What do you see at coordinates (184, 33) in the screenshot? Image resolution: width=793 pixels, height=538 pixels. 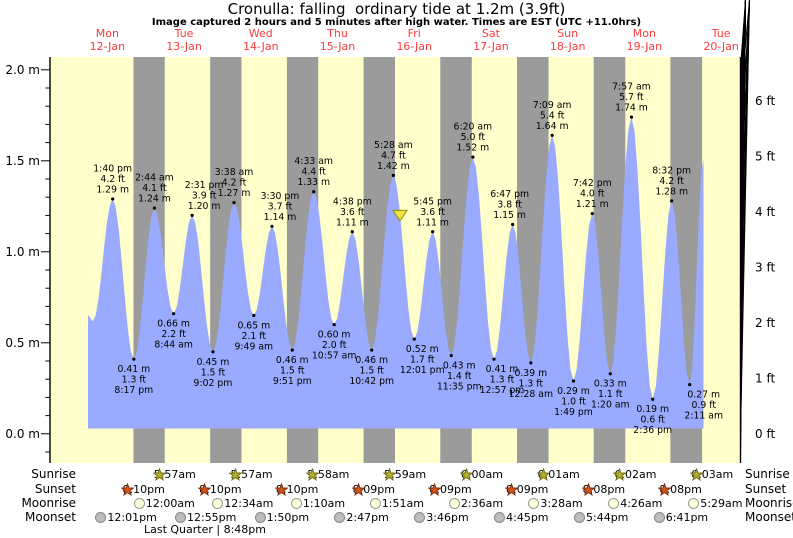 I see `day-name: Tue` at bounding box center [184, 33].